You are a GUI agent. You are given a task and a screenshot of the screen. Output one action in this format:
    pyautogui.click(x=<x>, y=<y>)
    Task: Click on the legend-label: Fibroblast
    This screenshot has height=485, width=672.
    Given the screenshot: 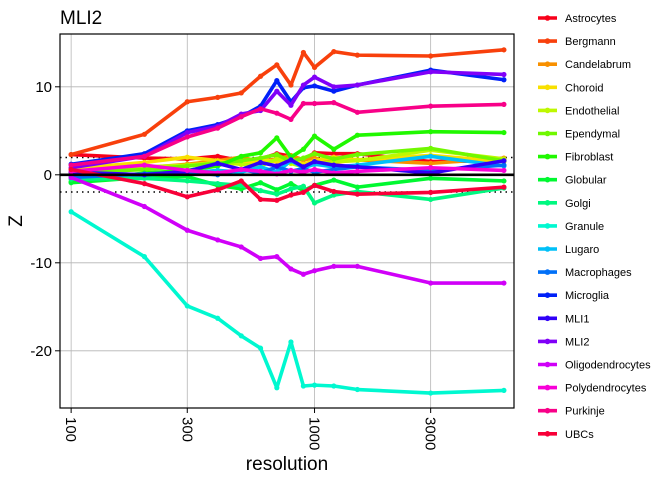 What is the action you would take?
    pyautogui.click(x=589, y=158)
    